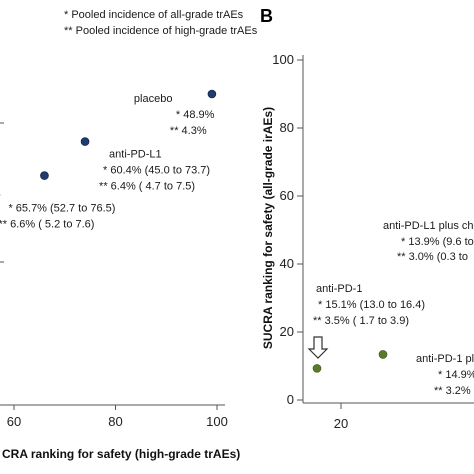 Image resolution: width=474 pixels, height=474 pixels. What do you see at coordinates (161, 31) in the screenshot?
I see `panelA-legend-line-2: ** Pooled incidence of high-grade trAEs` at bounding box center [161, 31].